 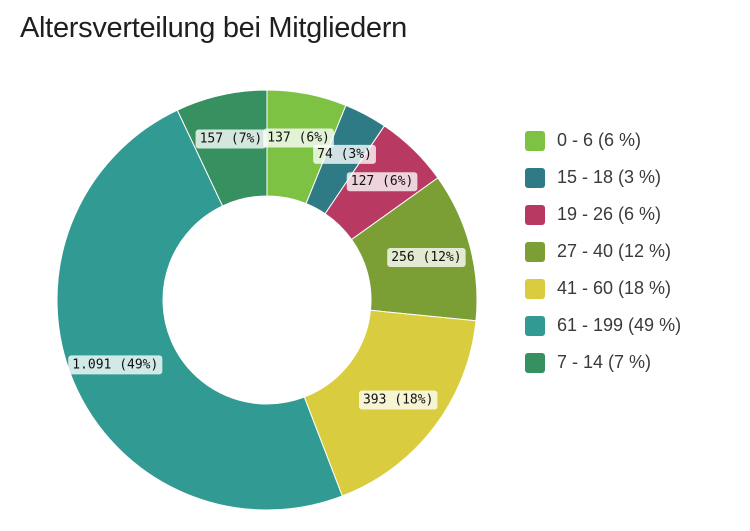 I want to click on legend-label: 15 - 18 (3 %), so click(x=609, y=177).